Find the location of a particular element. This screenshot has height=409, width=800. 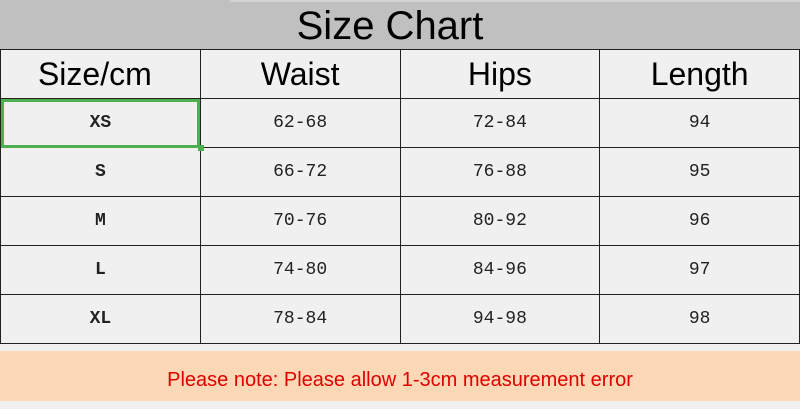

table-row: XS 62-68 72-84 94 is located at coordinates (400, 125).